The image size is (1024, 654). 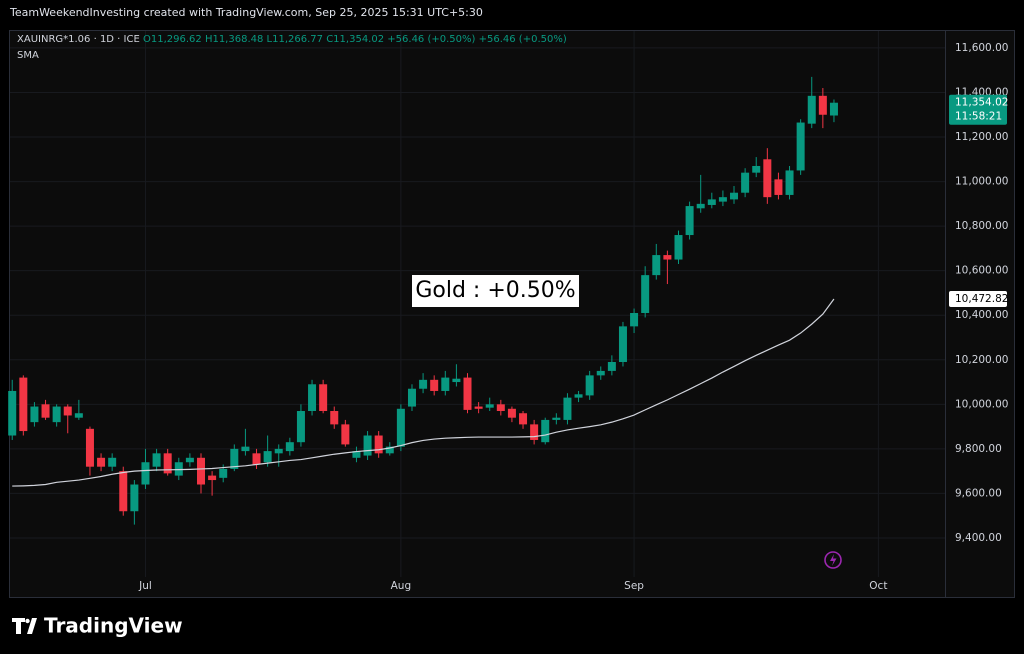 I want to click on x-tick-label: Sep, so click(x=634, y=586).